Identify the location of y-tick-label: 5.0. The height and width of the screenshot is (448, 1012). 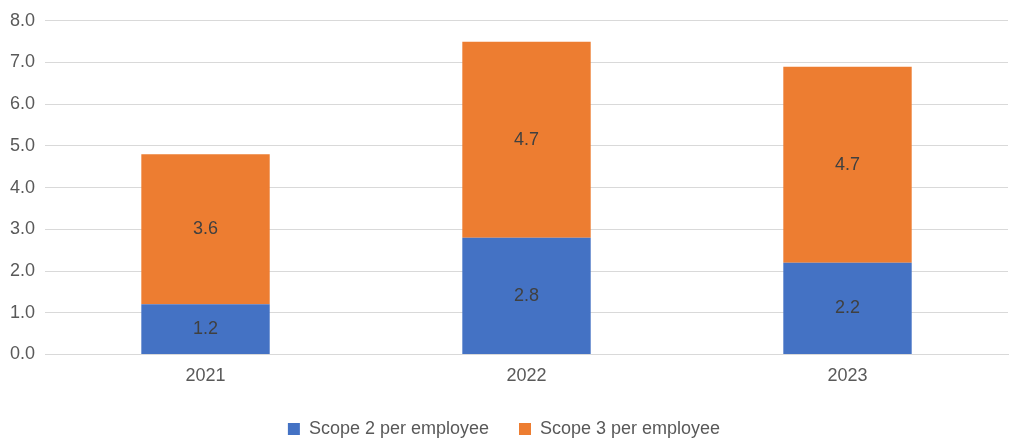
(22, 144).